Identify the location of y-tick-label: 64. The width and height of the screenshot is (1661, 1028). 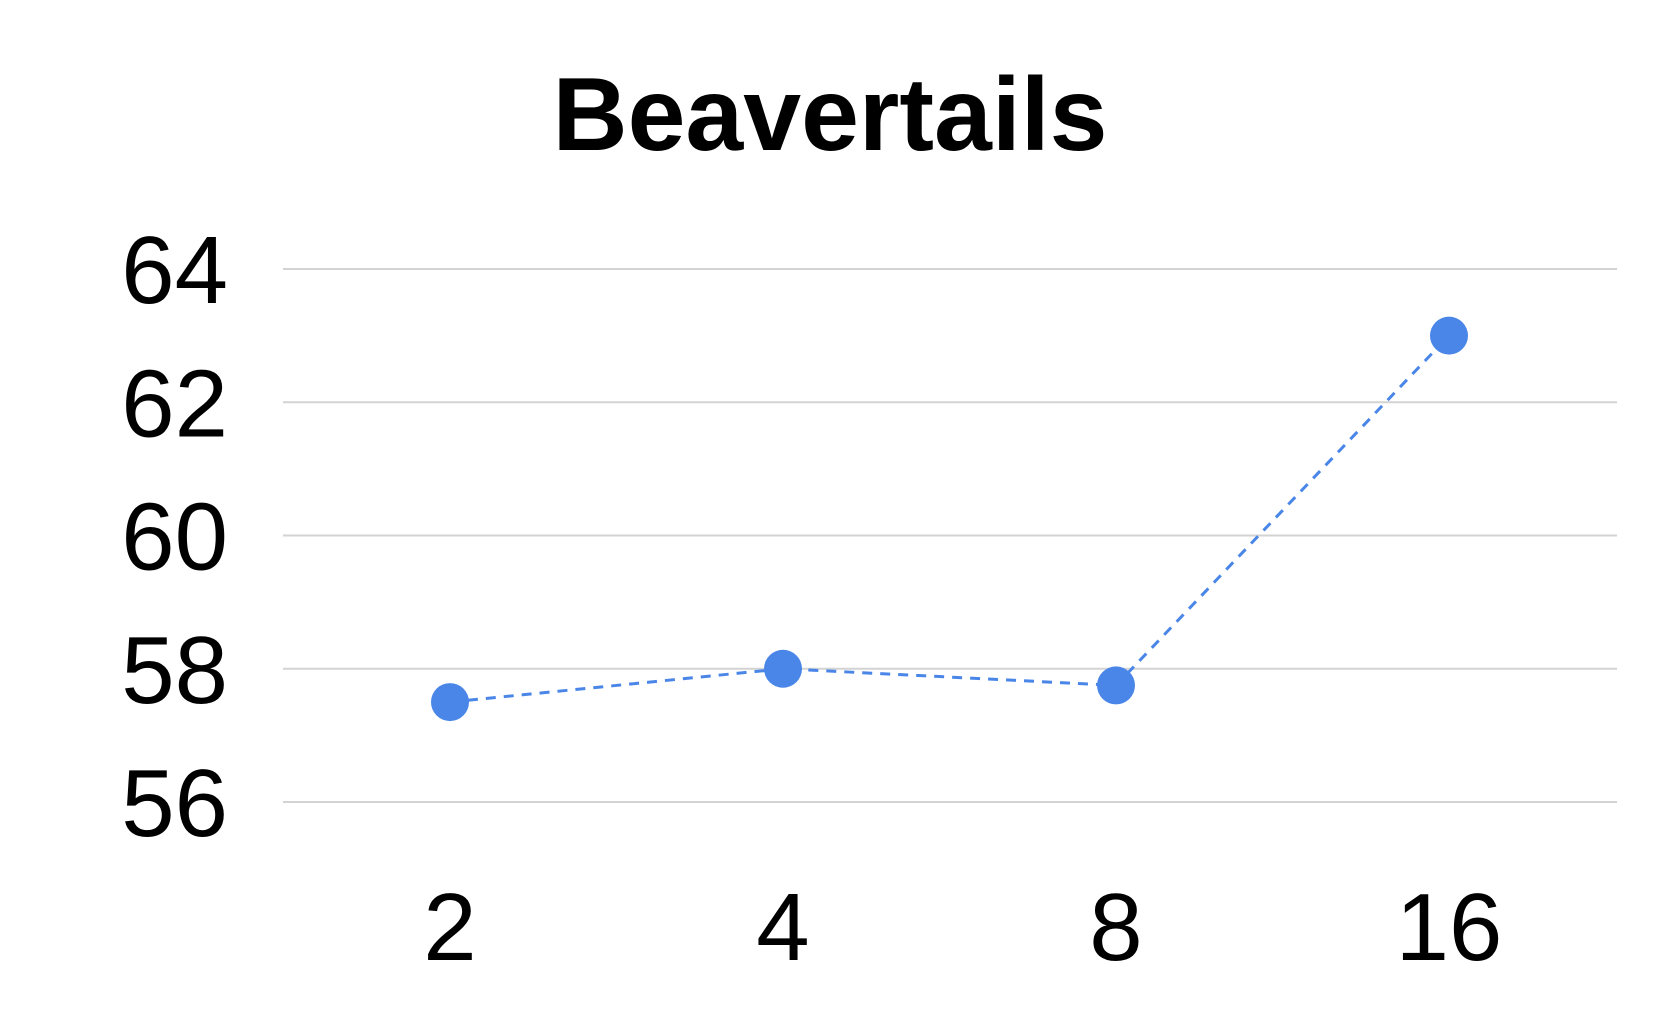
(174, 270).